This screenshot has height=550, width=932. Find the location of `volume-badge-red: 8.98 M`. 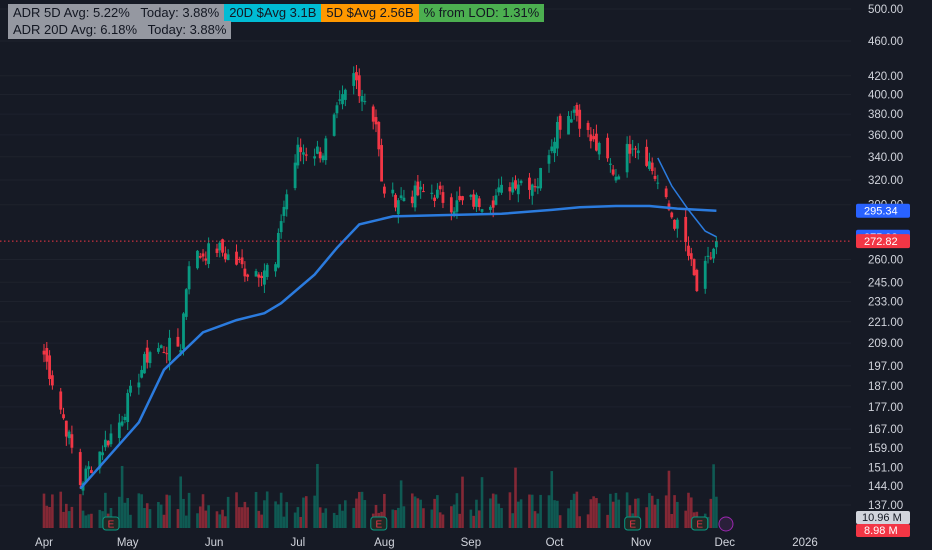

volume-badge-red: 8.98 M is located at coordinates (881, 531).